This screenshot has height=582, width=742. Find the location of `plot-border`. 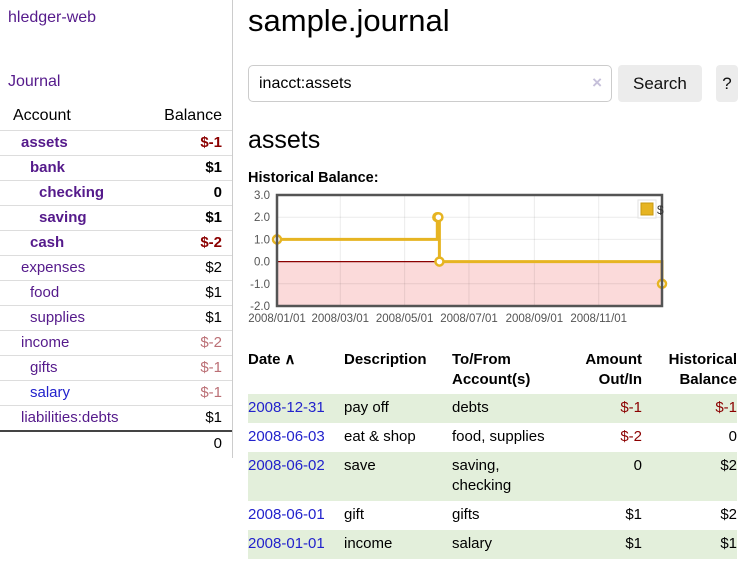

plot-border is located at coordinates (469, 250).